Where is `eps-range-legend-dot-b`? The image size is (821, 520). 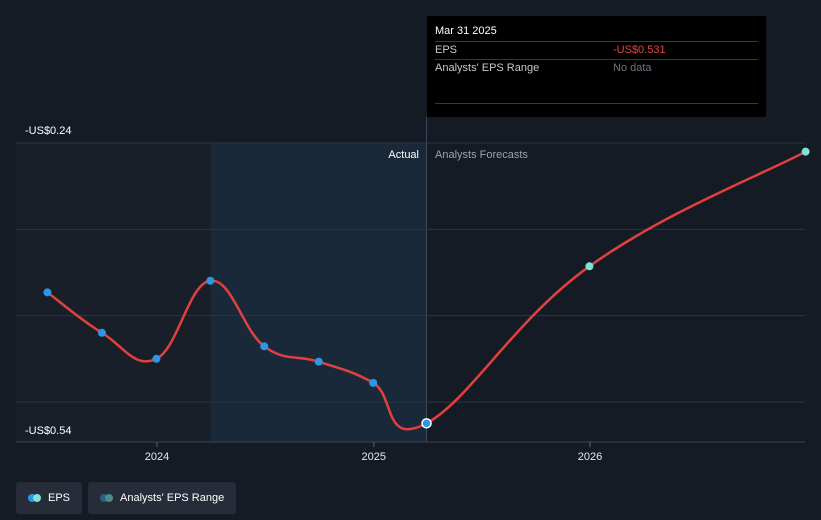
eps-range-legend-dot-b is located at coordinates (109, 498).